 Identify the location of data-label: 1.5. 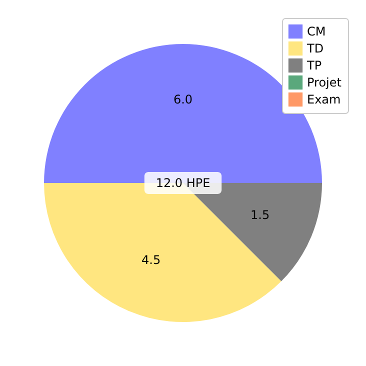
(260, 215).